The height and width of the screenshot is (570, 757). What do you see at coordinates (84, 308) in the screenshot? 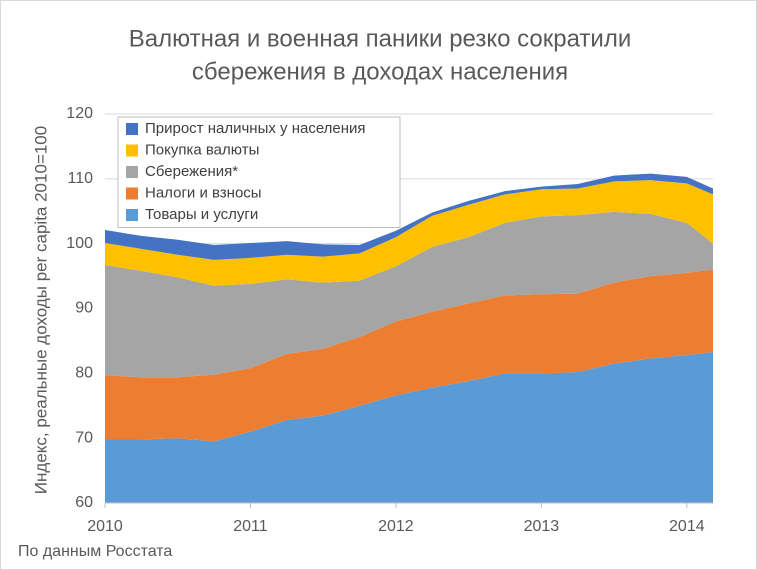
I see `y-tick-label: 90` at bounding box center [84, 308].